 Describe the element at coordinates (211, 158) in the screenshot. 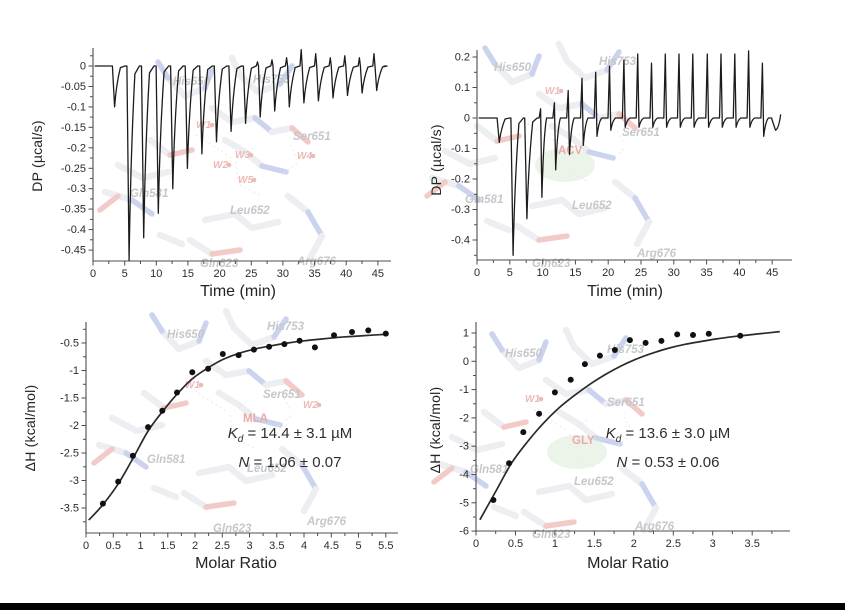

I see `bg-sticks` at that location.